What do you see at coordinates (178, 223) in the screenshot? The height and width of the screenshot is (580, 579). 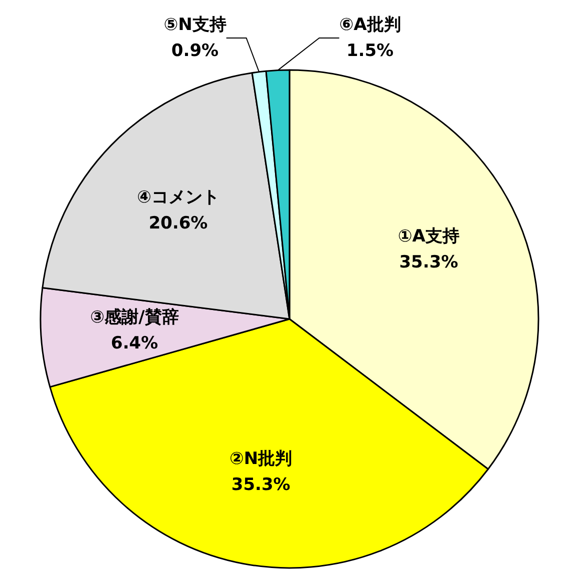 I see `data-label: 20.6%` at bounding box center [178, 223].